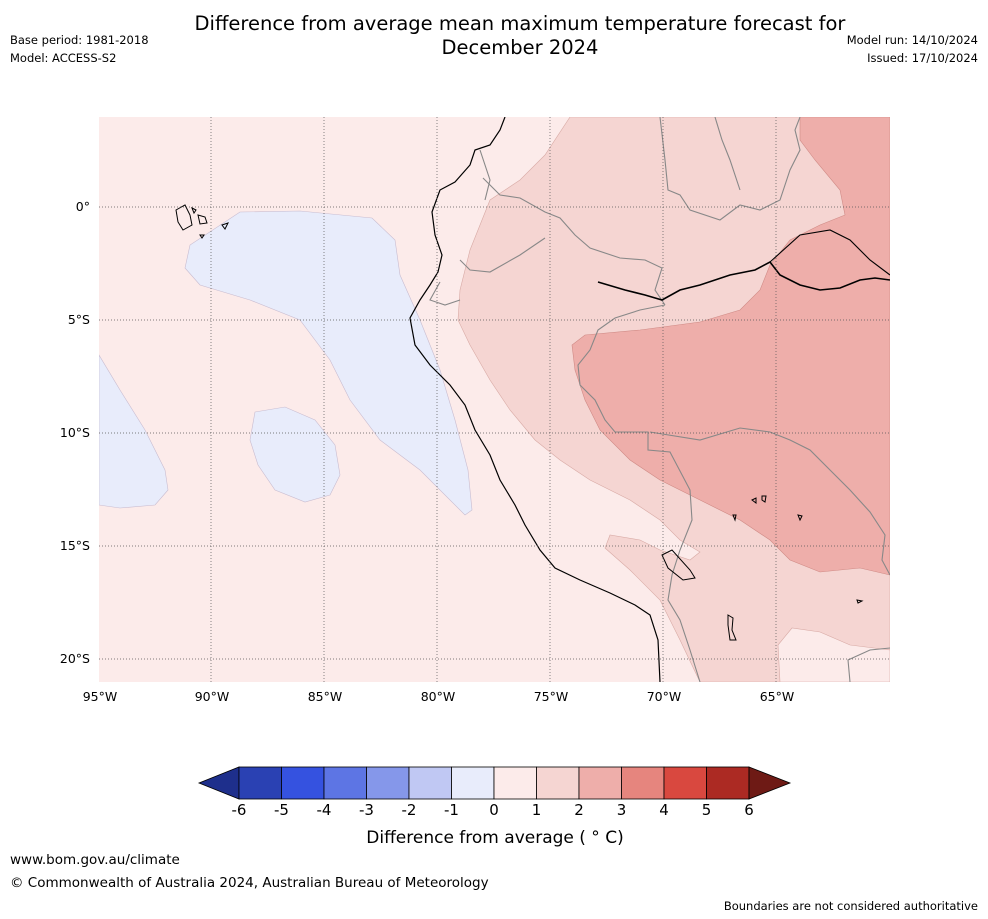 Image resolution: width=988 pixels, height=919 pixels. Describe the element at coordinates (328, 363) in the screenshot. I see `anomaly-region-minus1-to-0-a` at that location.